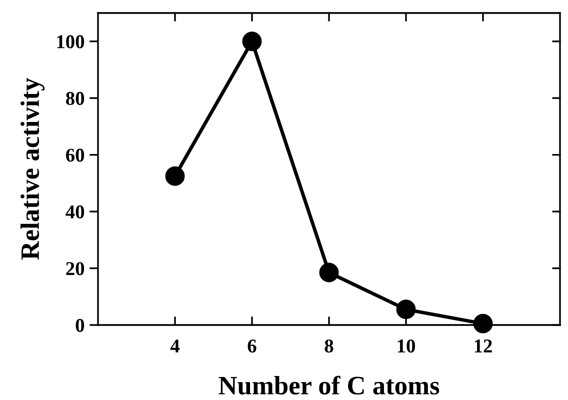 The width and height of the screenshot is (568, 400). I want to click on x-tick-label: 6, so click(252, 346).